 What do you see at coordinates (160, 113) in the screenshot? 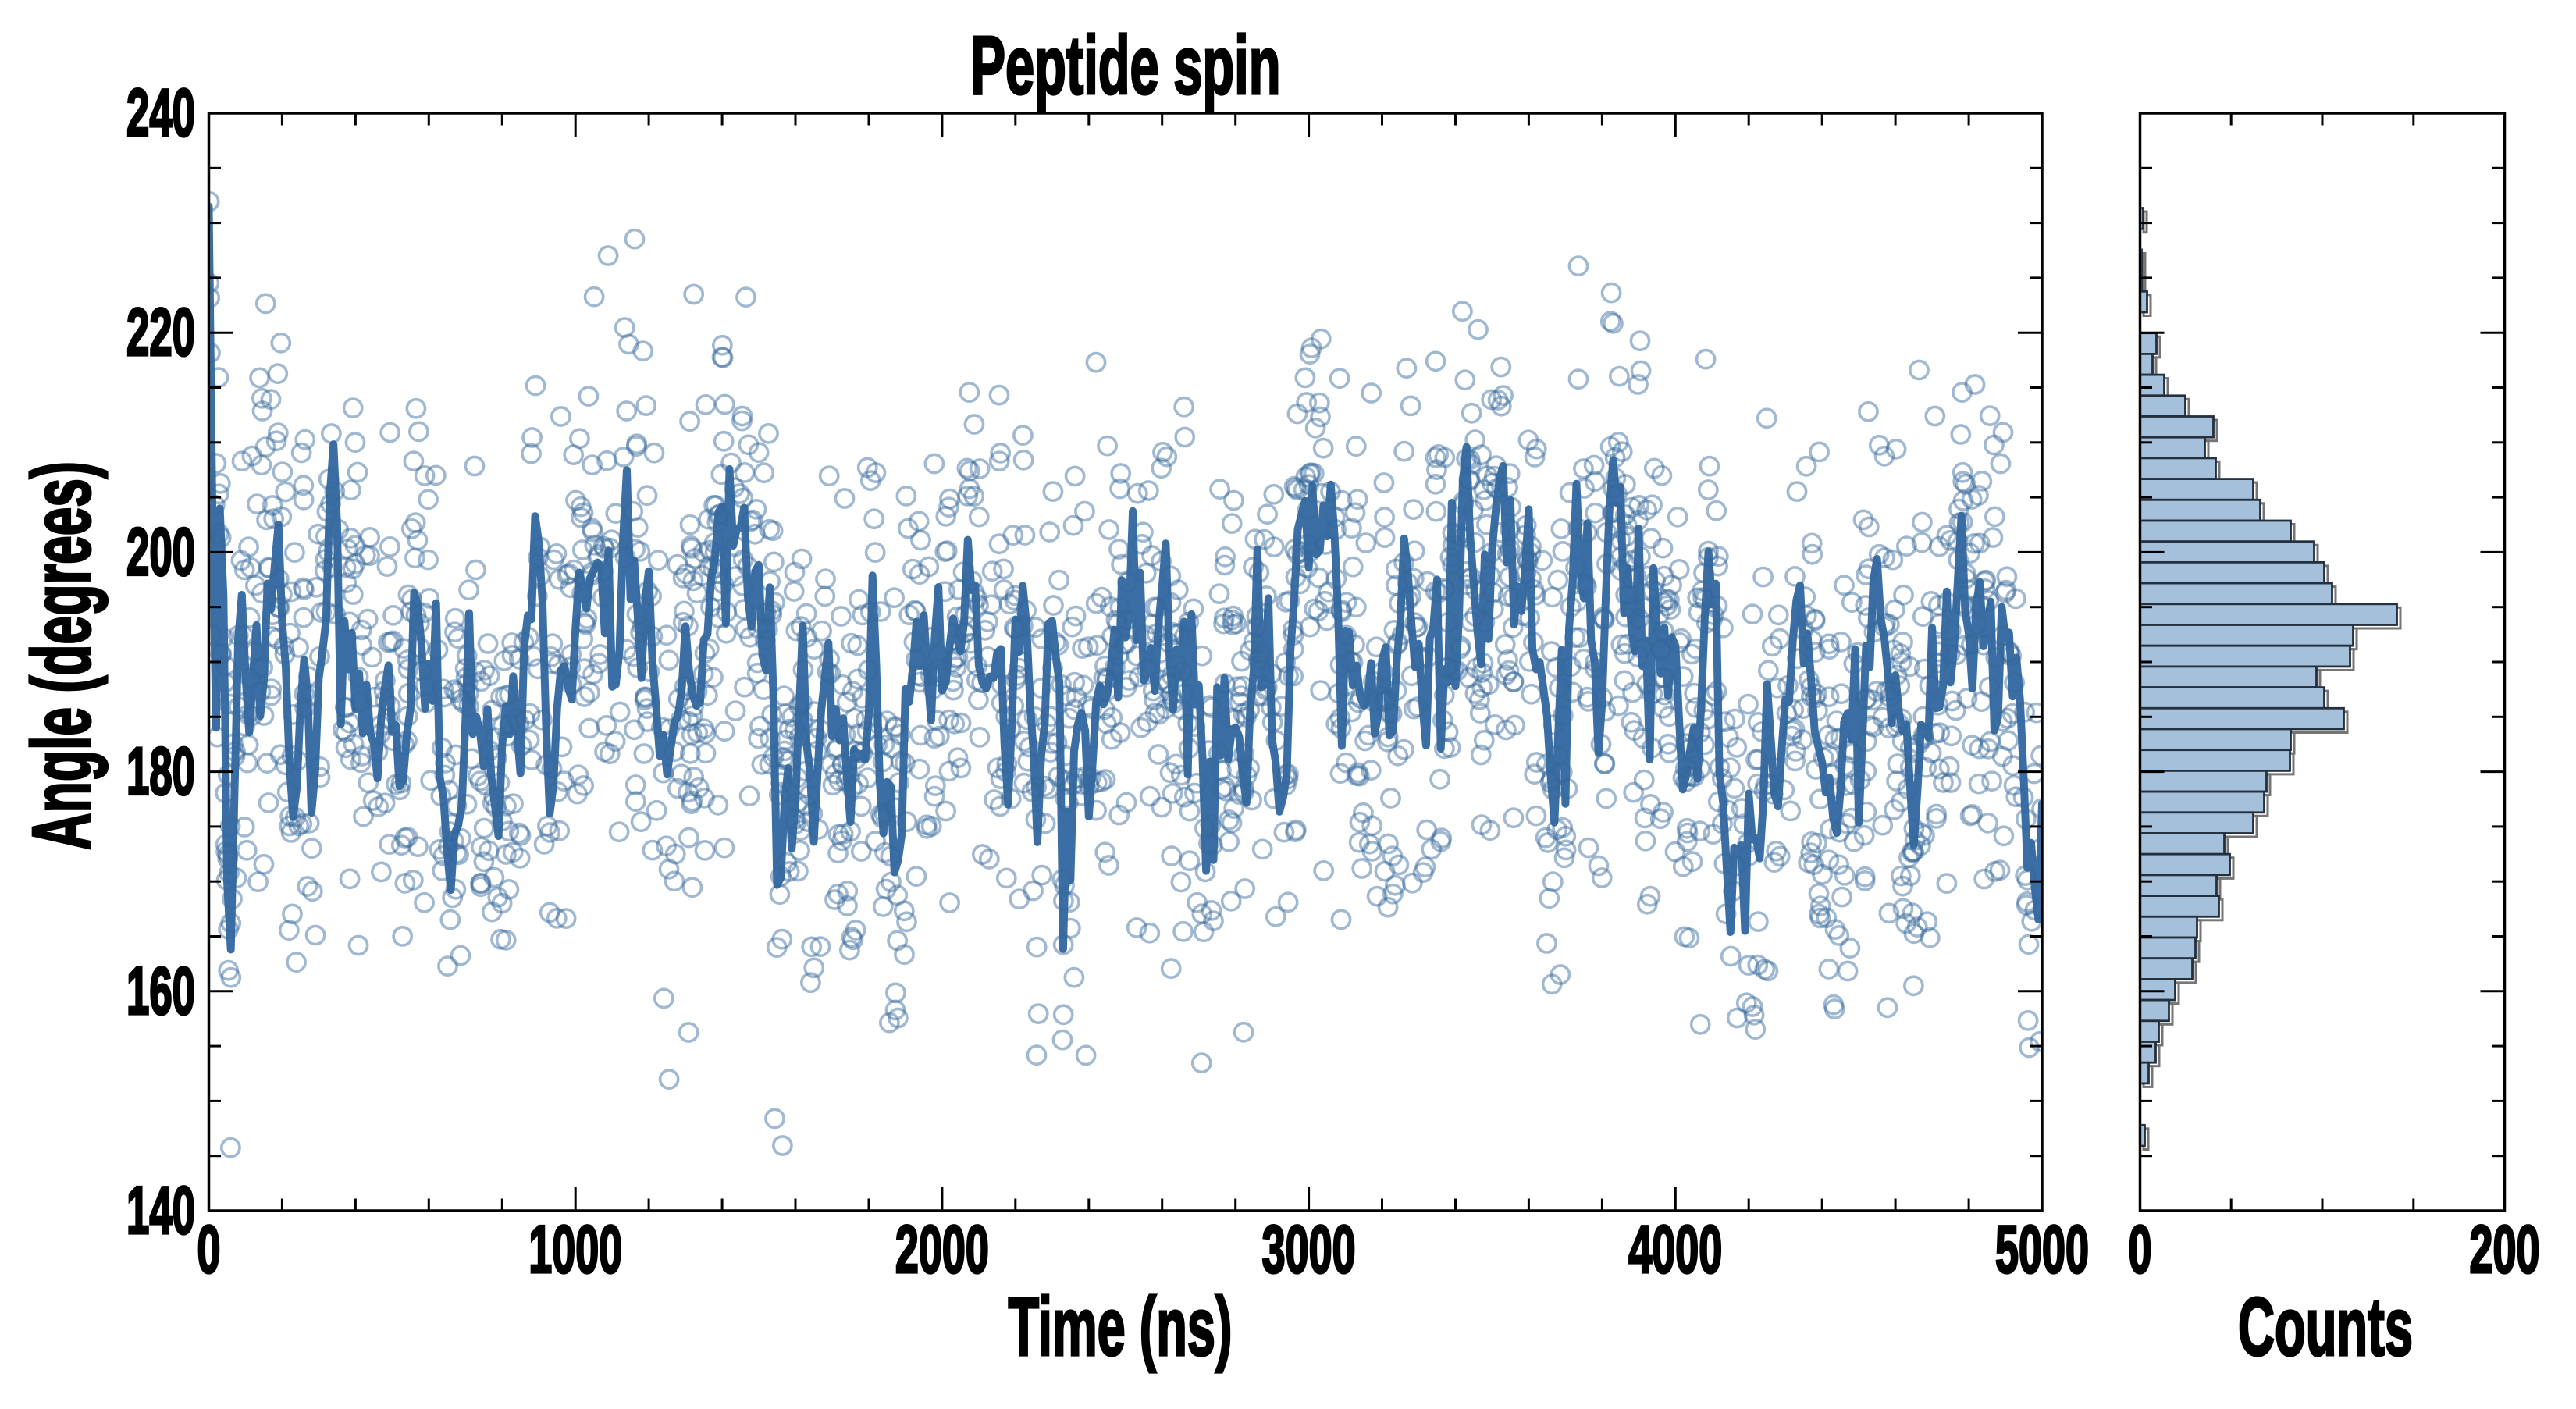
I see `svg-text: 240` at bounding box center [160, 113].